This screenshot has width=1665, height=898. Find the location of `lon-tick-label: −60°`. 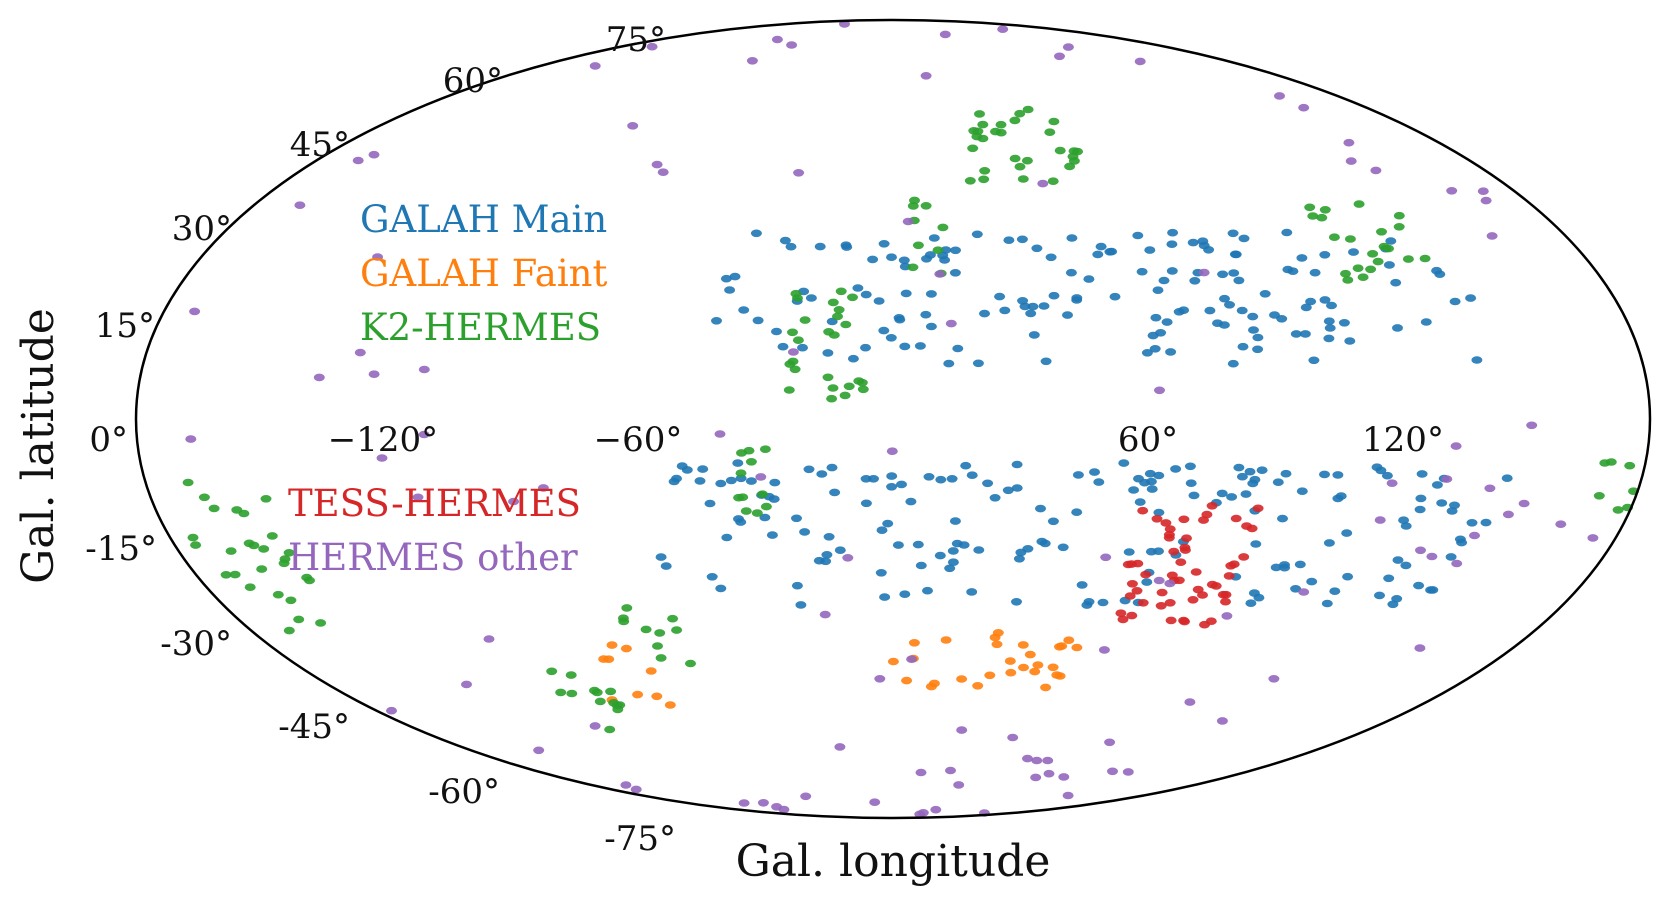

lon-tick-label: −60° is located at coordinates (638, 440).